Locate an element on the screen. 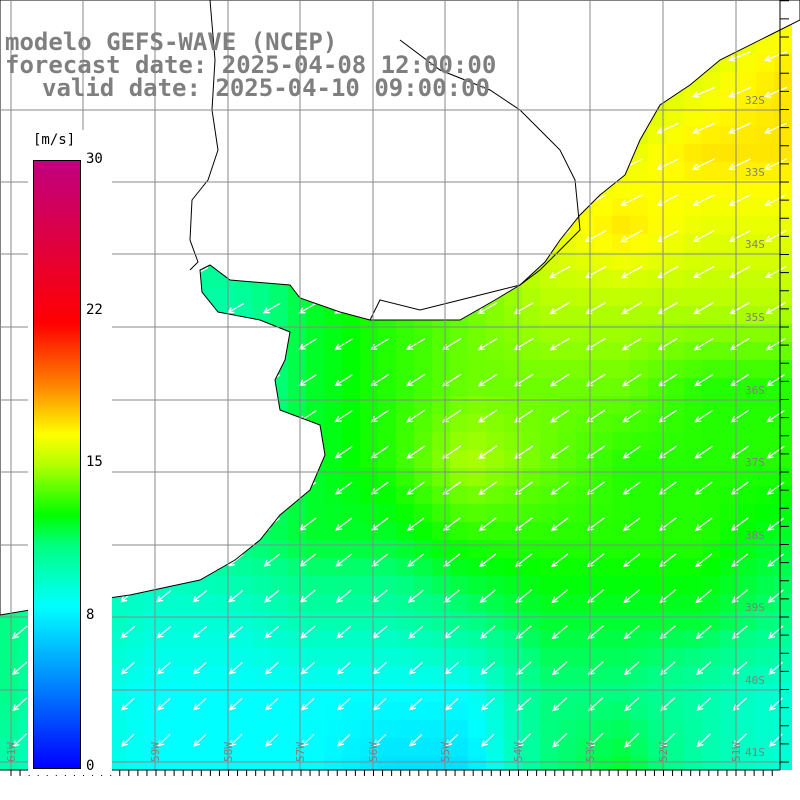  lat-label: 34S is located at coordinates (755, 244).